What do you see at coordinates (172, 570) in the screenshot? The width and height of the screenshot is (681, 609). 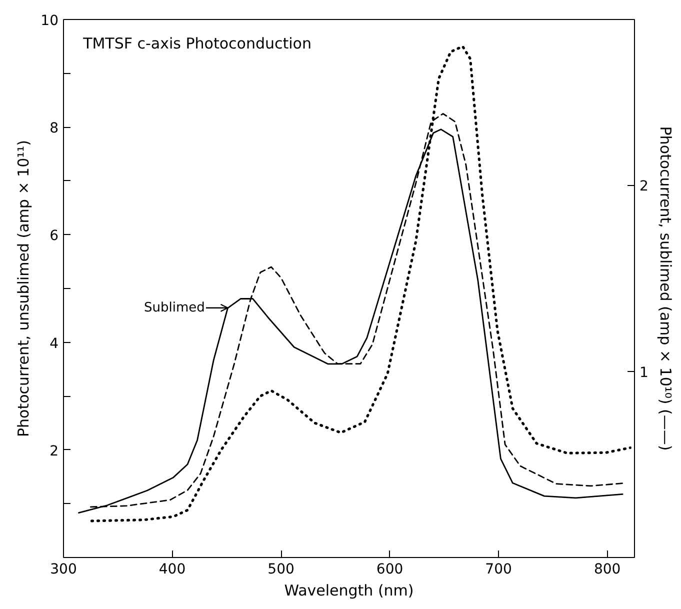 I see `x-tick-label: 400` at bounding box center [172, 570].